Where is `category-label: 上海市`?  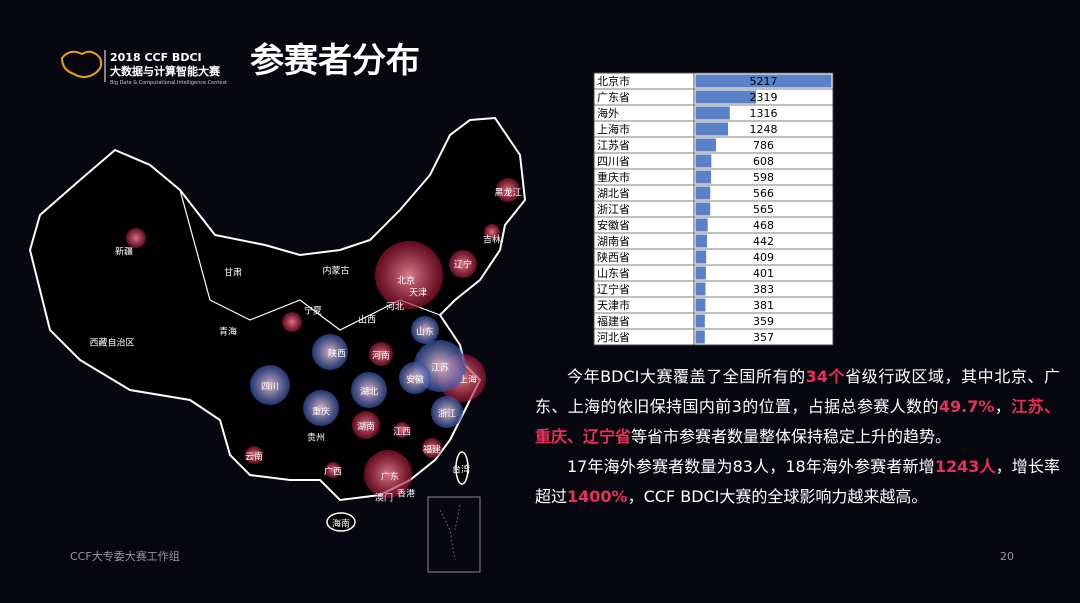
category-label: 上海市 is located at coordinates (613, 129).